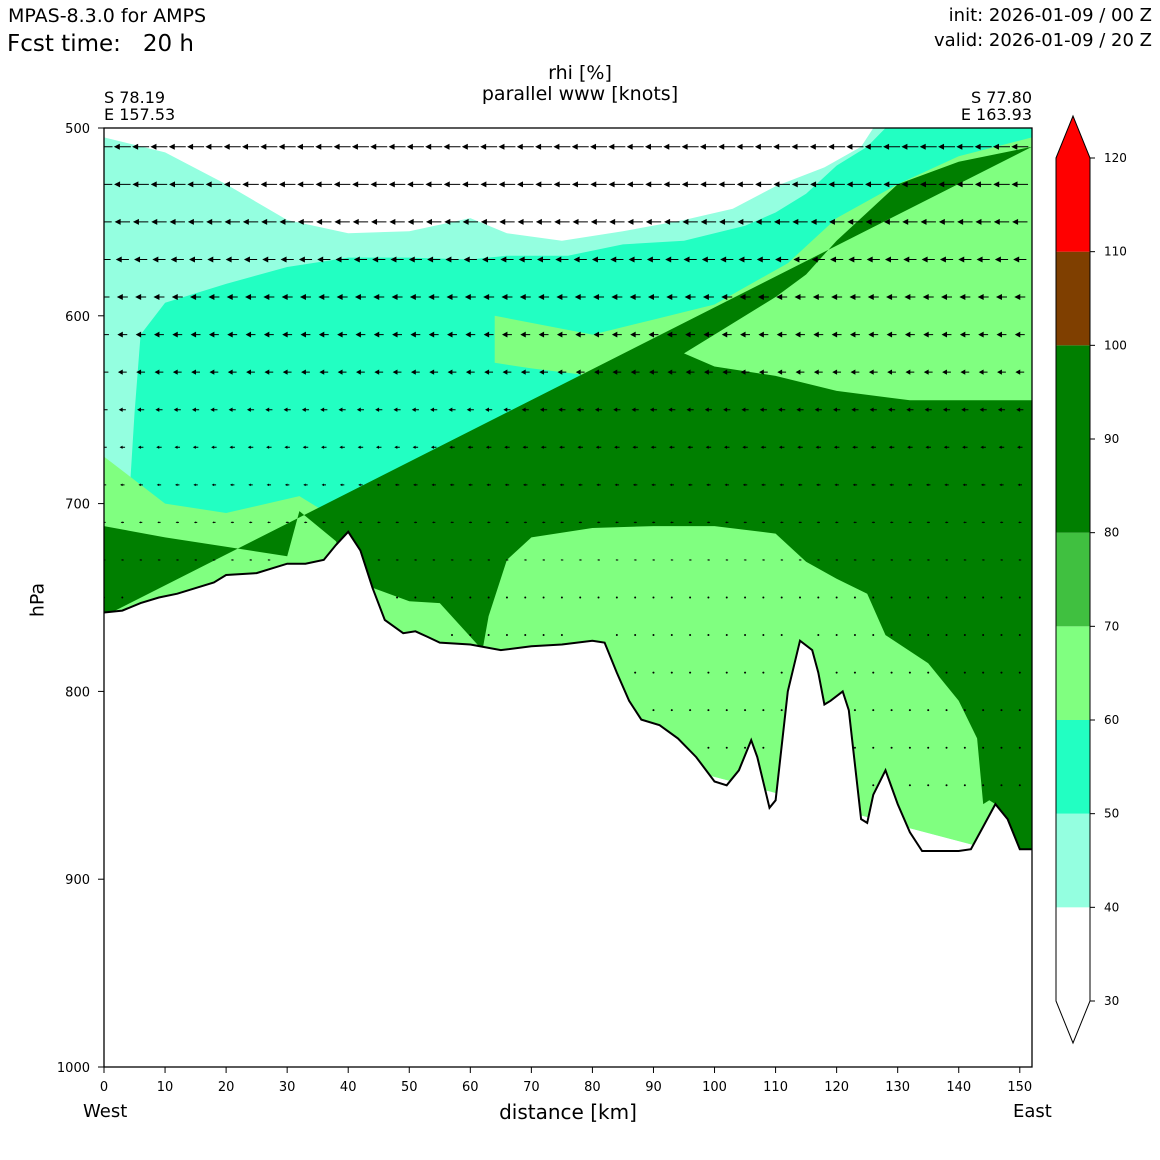 The height and width of the screenshot is (1160, 1160). Describe the element at coordinates (1032, 1111) in the screenshot. I see `east-label: East` at that location.